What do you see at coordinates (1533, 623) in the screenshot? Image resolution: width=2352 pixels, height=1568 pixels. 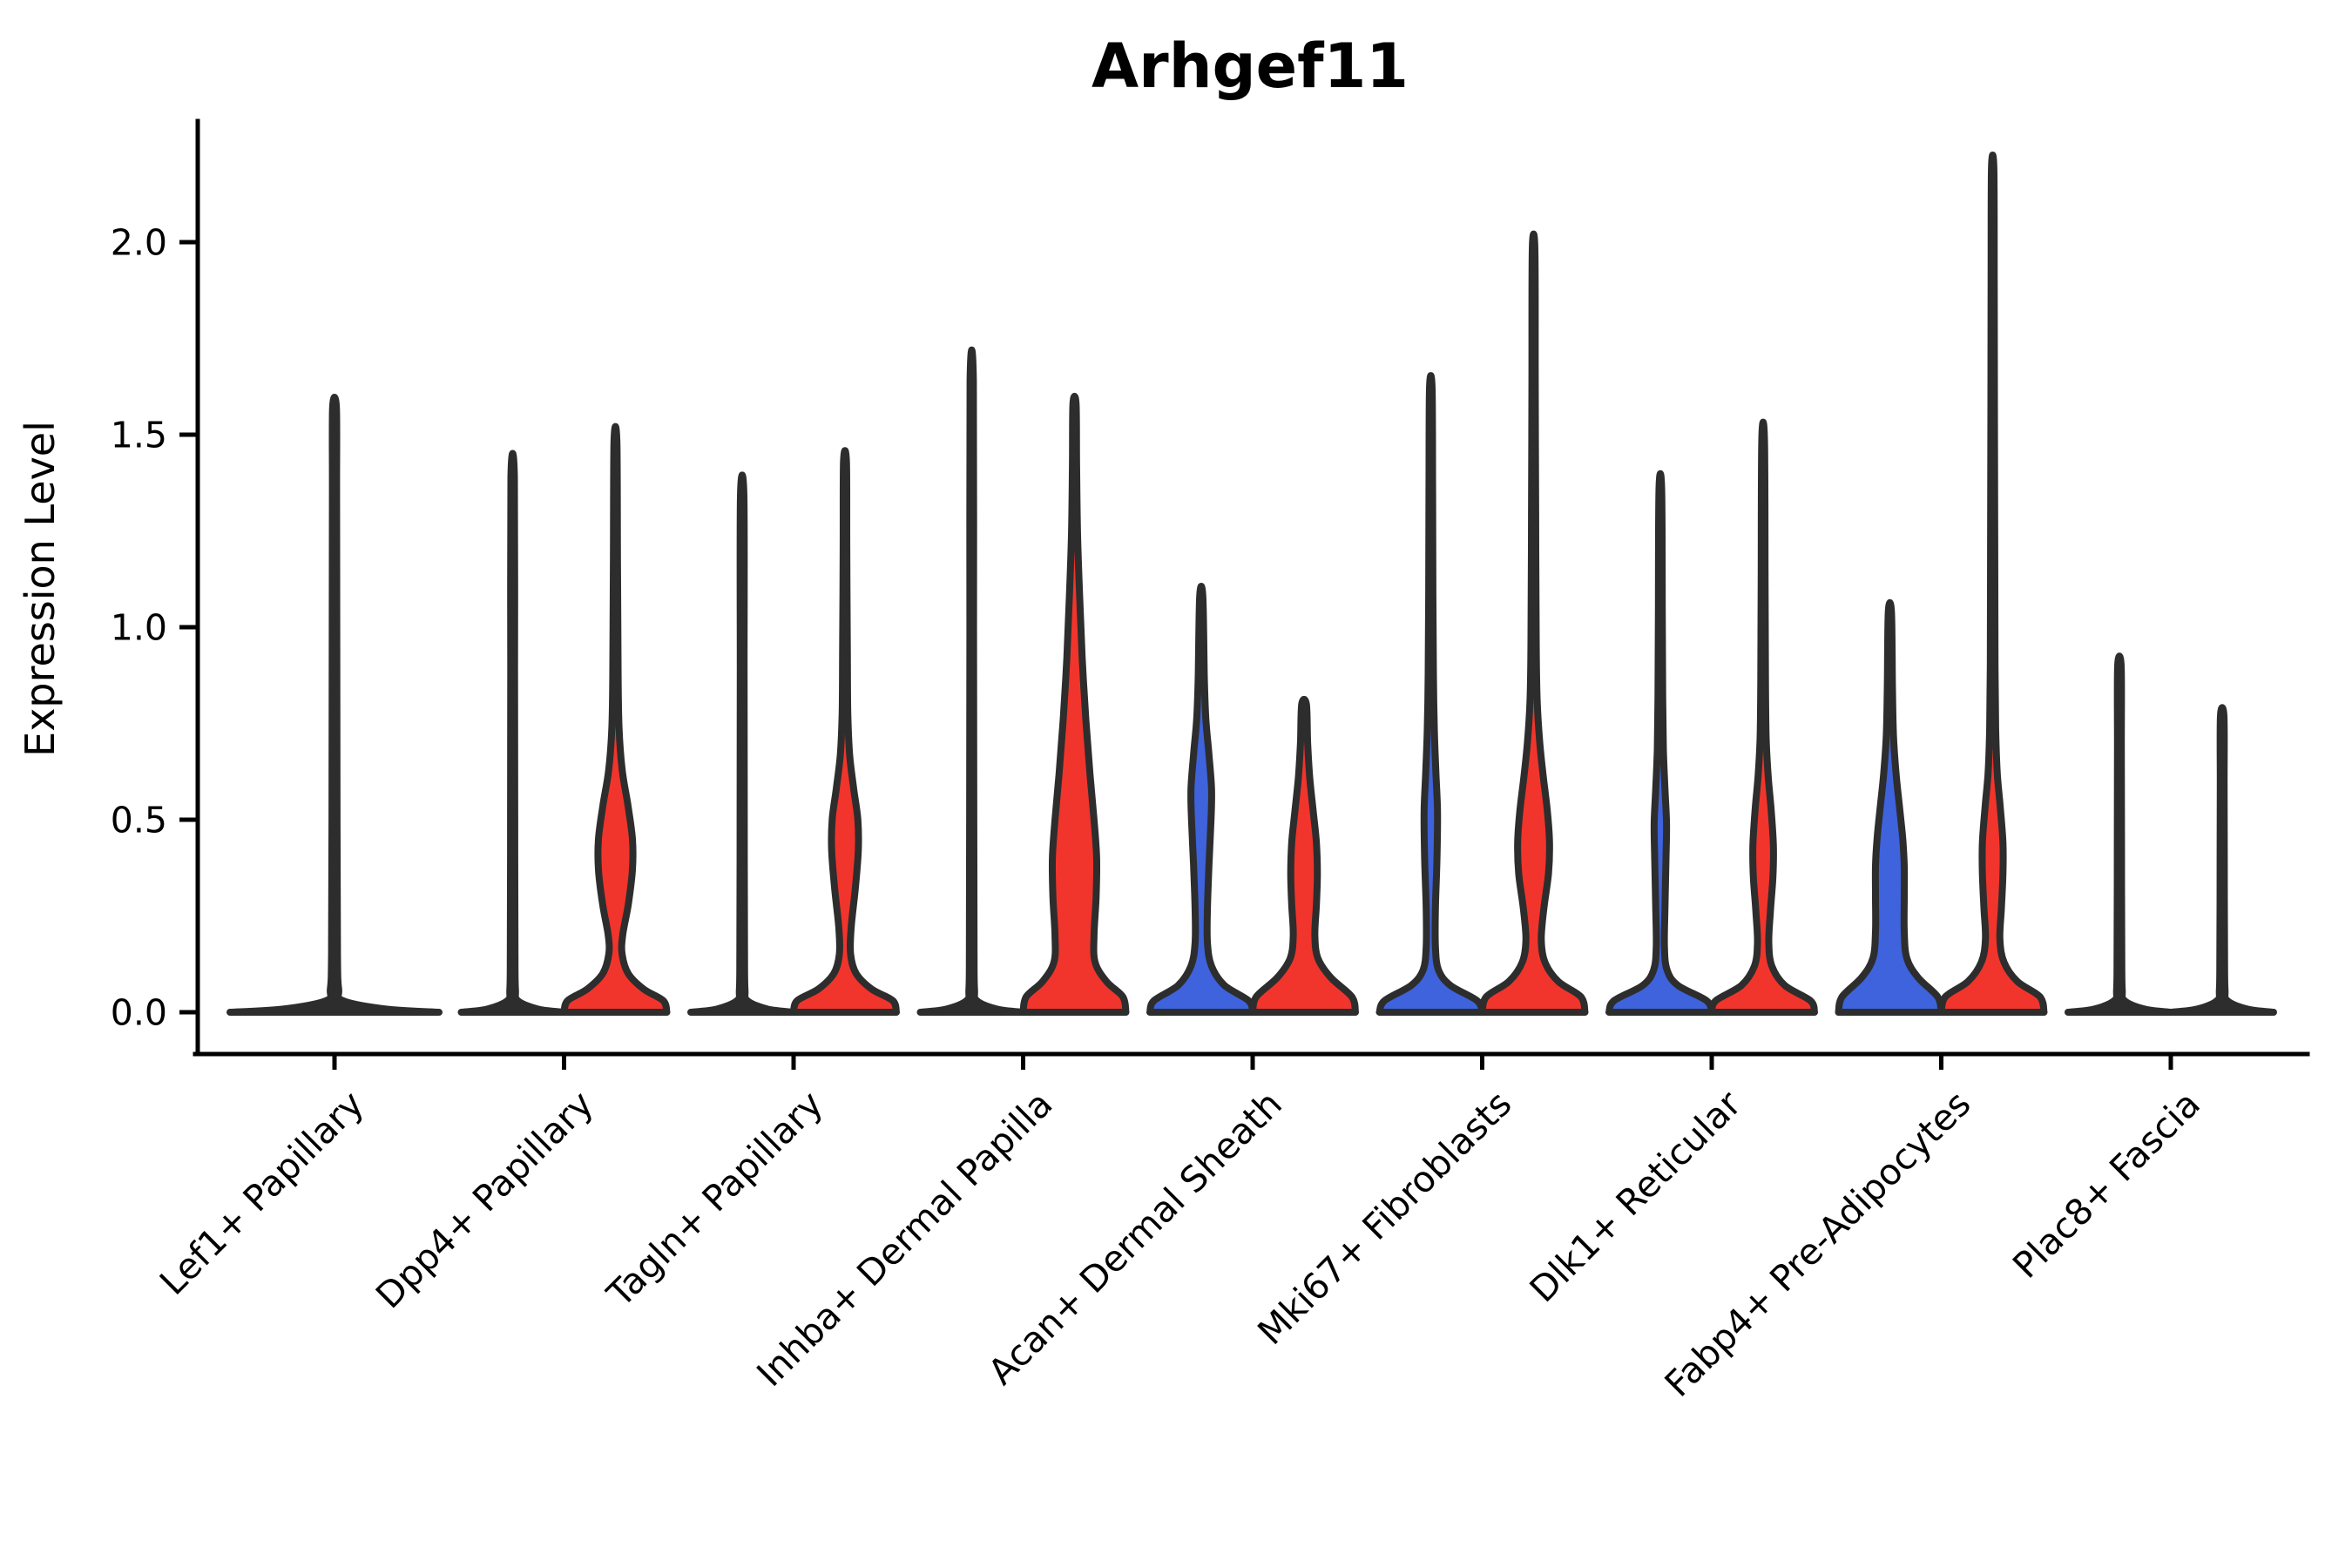 I see `violin-mki67-fibroblasts-right` at bounding box center [1533, 623].